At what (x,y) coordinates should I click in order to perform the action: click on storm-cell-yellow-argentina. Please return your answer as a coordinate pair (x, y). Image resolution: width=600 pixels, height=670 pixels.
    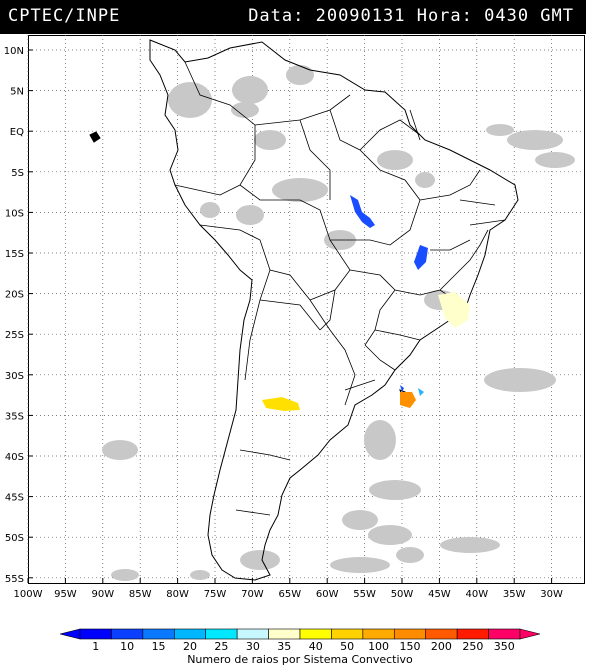
    Looking at the image, I should click on (281, 404).